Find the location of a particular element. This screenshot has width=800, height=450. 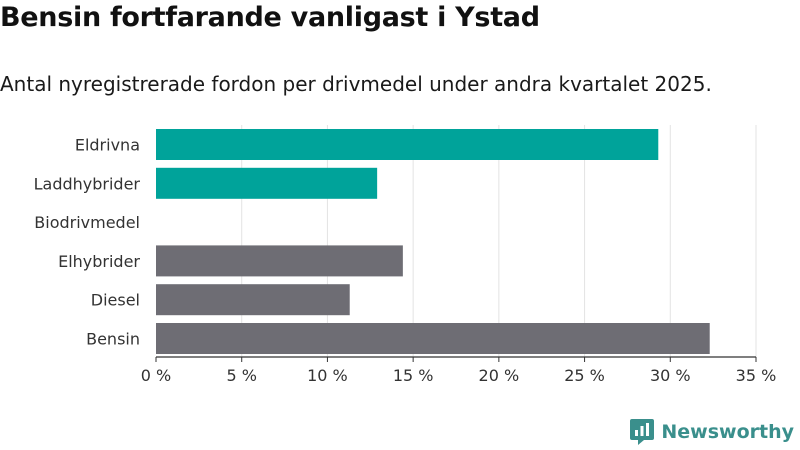

x-tick-label: 15 % is located at coordinates (413, 375).